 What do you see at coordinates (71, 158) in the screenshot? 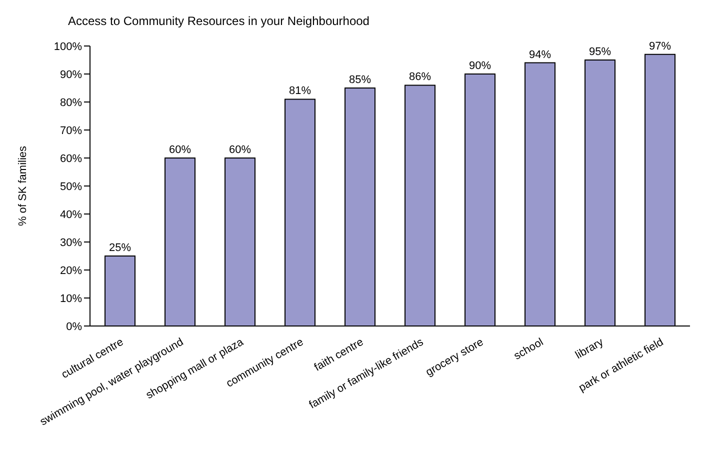
I see `y-tick-label: 60%` at bounding box center [71, 158].